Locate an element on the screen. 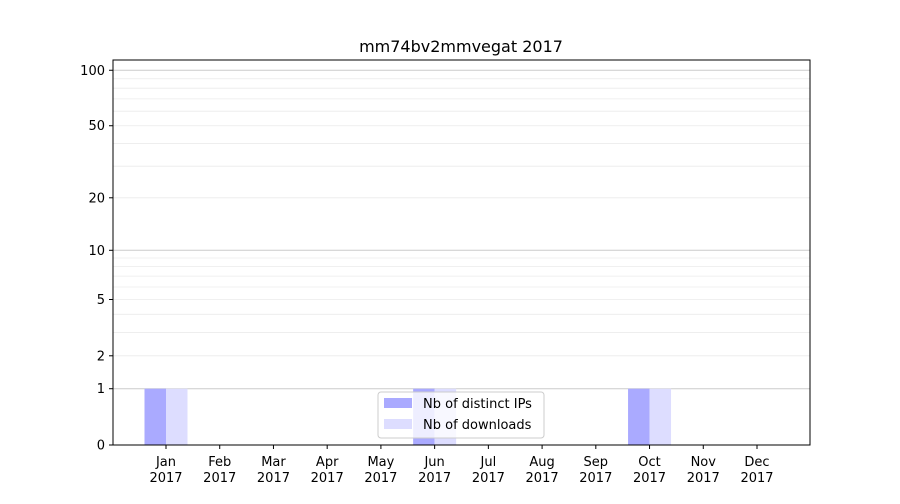  y-tick-label: 0 is located at coordinates (101, 446).